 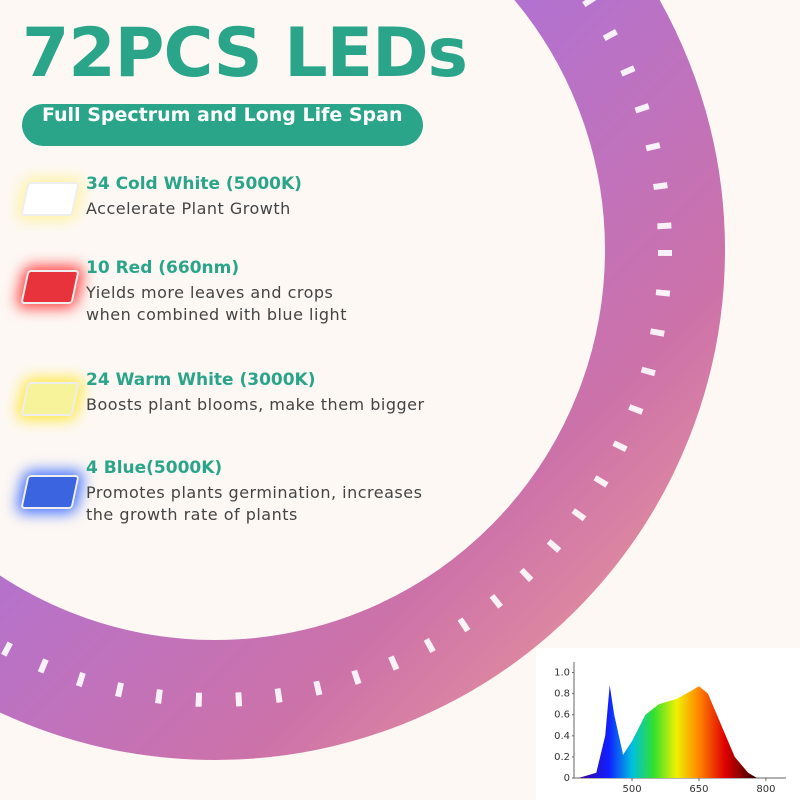 I want to click on item-heading: 4 Blue(5000K), so click(x=154, y=468).